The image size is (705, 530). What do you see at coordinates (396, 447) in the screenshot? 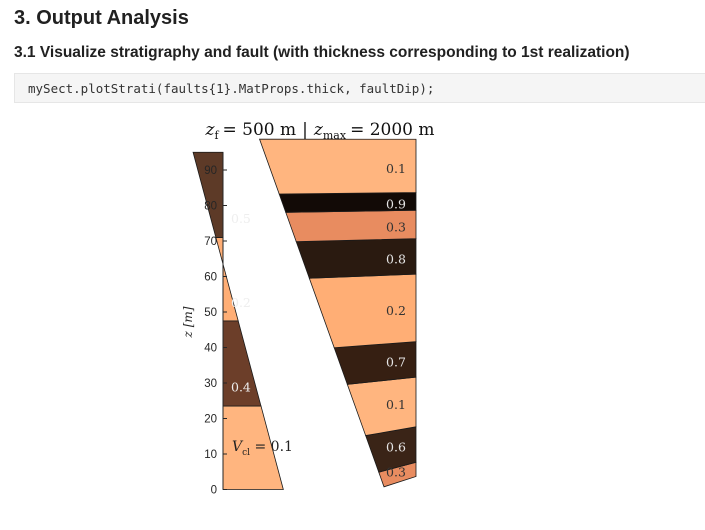
I see `hangingwall-layer-label: 0.6` at bounding box center [396, 447].